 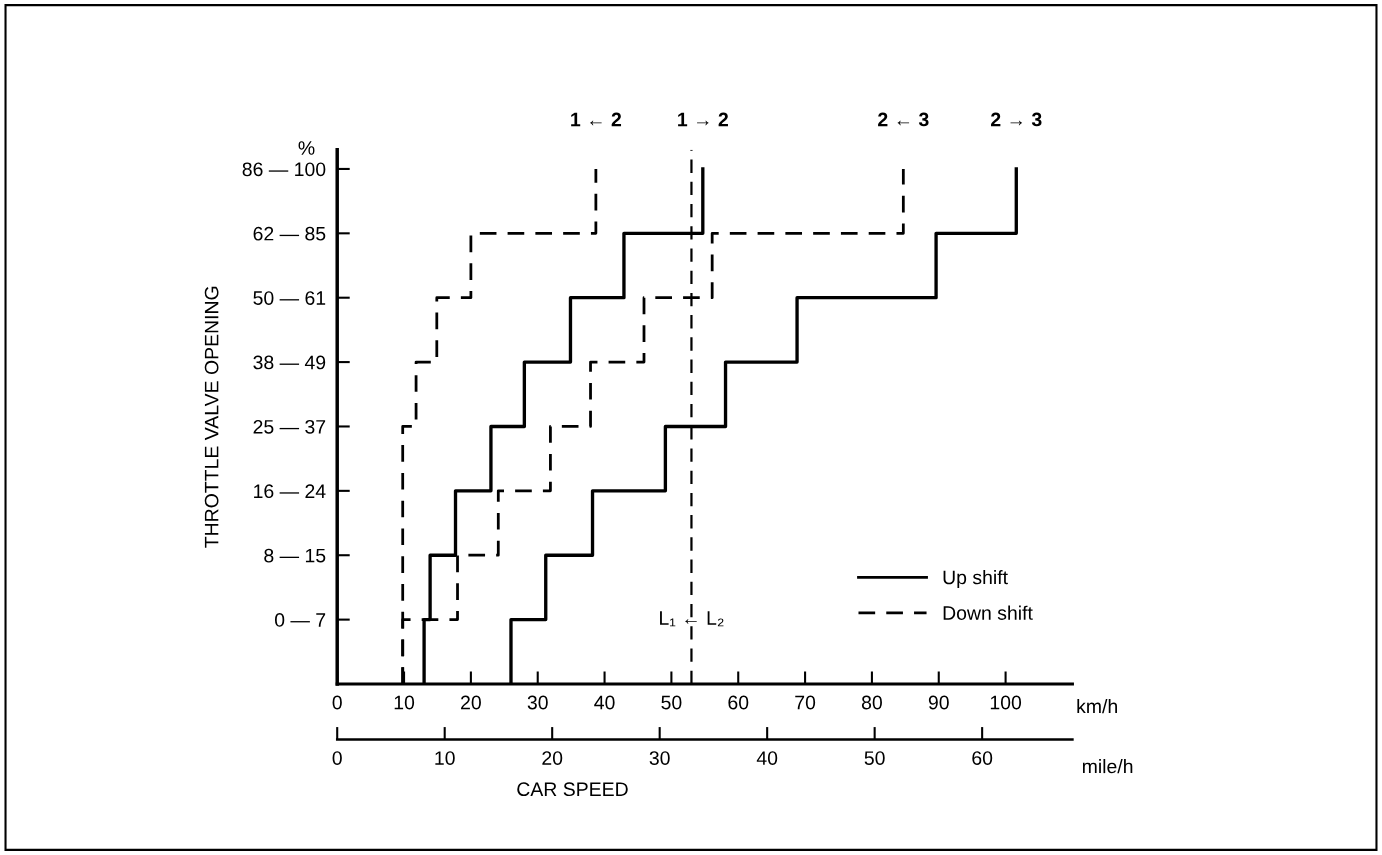 What do you see at coordinates (537, 702) in the screenshot?
I see `x-tick-label: 30` at bounding box center [537, 702].